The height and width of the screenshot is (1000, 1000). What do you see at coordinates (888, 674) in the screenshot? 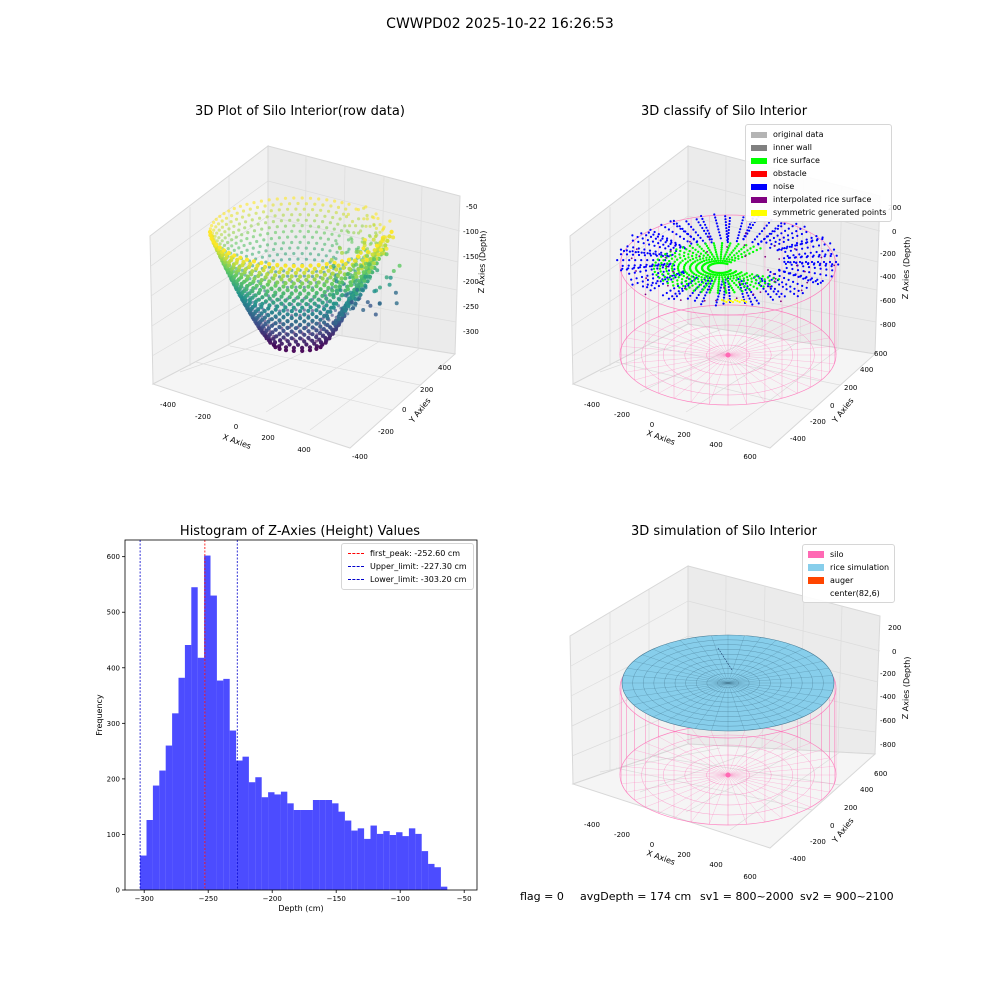
I see `panel4-z-tick: -200` at bounding box center [888, 674].